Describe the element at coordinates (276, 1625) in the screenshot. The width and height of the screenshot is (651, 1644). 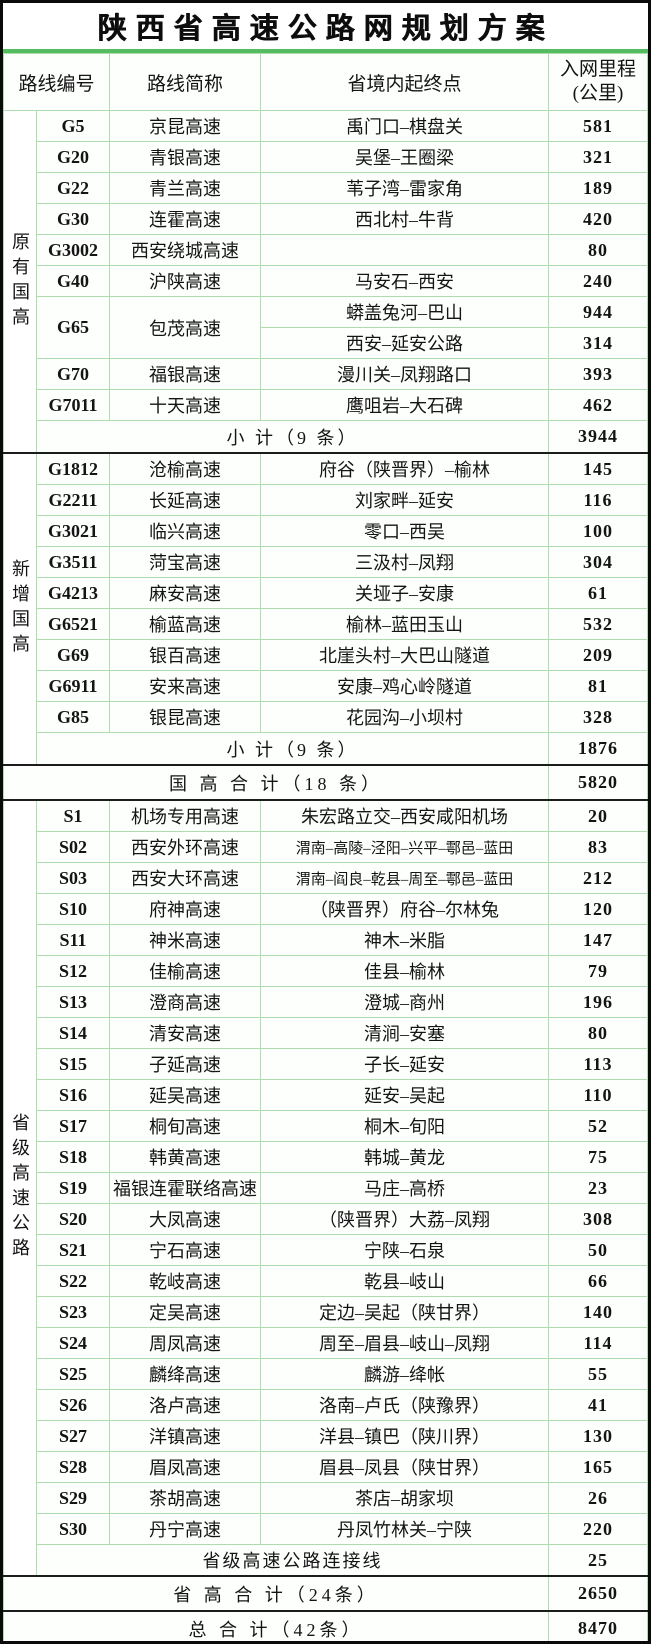
I see `grand-total-label: 总 合 计（42条）` at that location.